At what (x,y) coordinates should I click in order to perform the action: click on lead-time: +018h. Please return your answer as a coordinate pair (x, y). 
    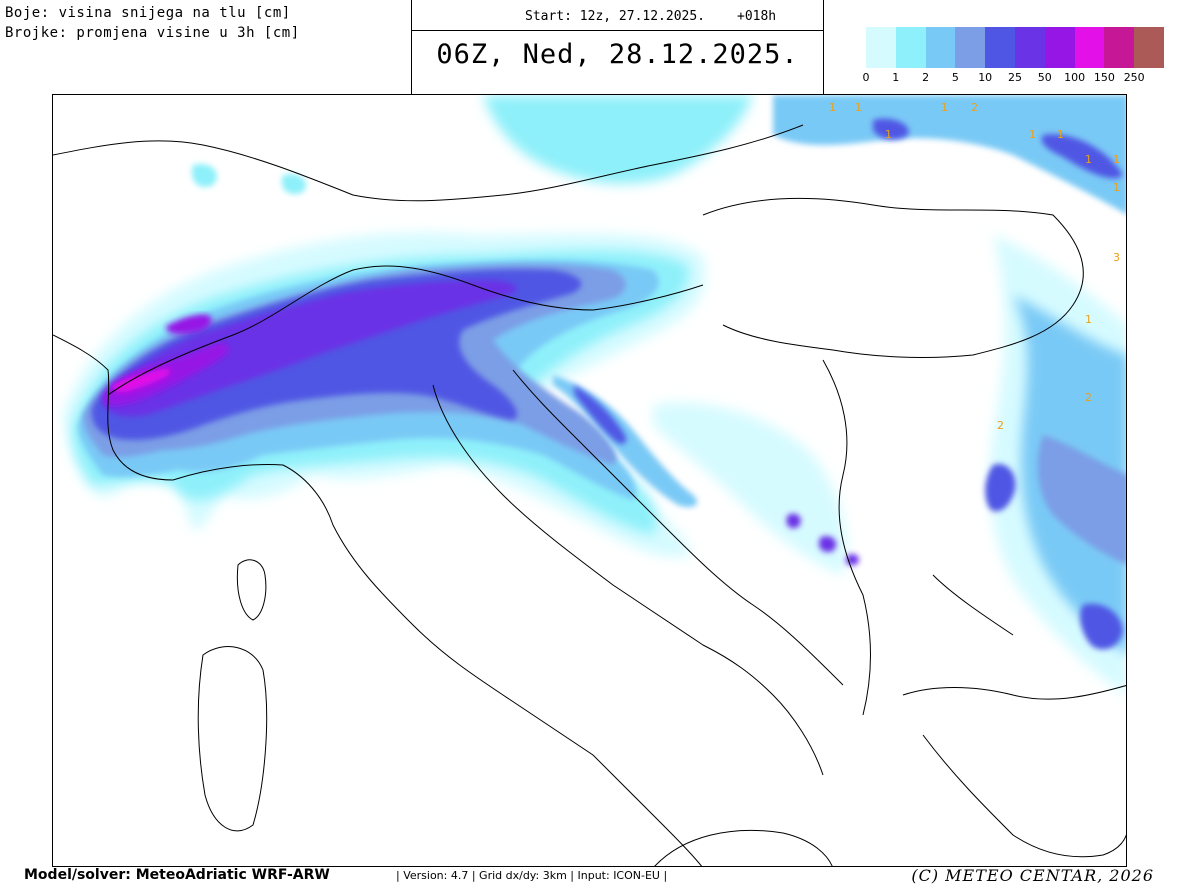
    Looking at the image, I should click on (757, 16).